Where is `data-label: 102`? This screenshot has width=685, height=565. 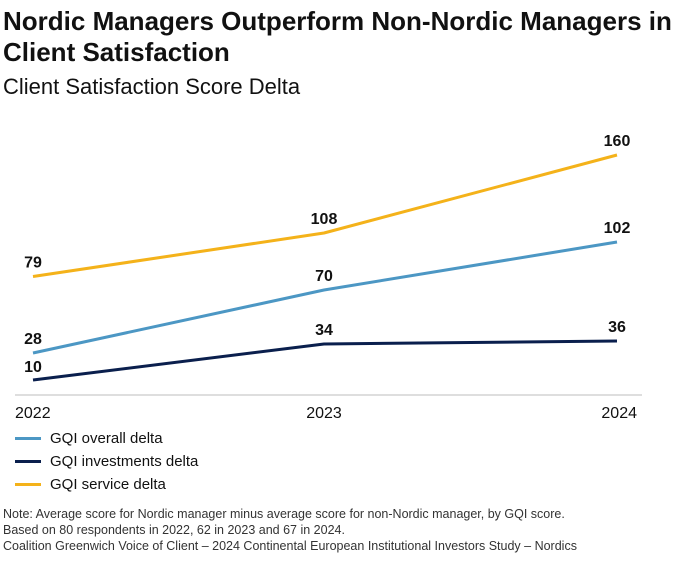
data-label: 102 is located at coordinates (617, 228).